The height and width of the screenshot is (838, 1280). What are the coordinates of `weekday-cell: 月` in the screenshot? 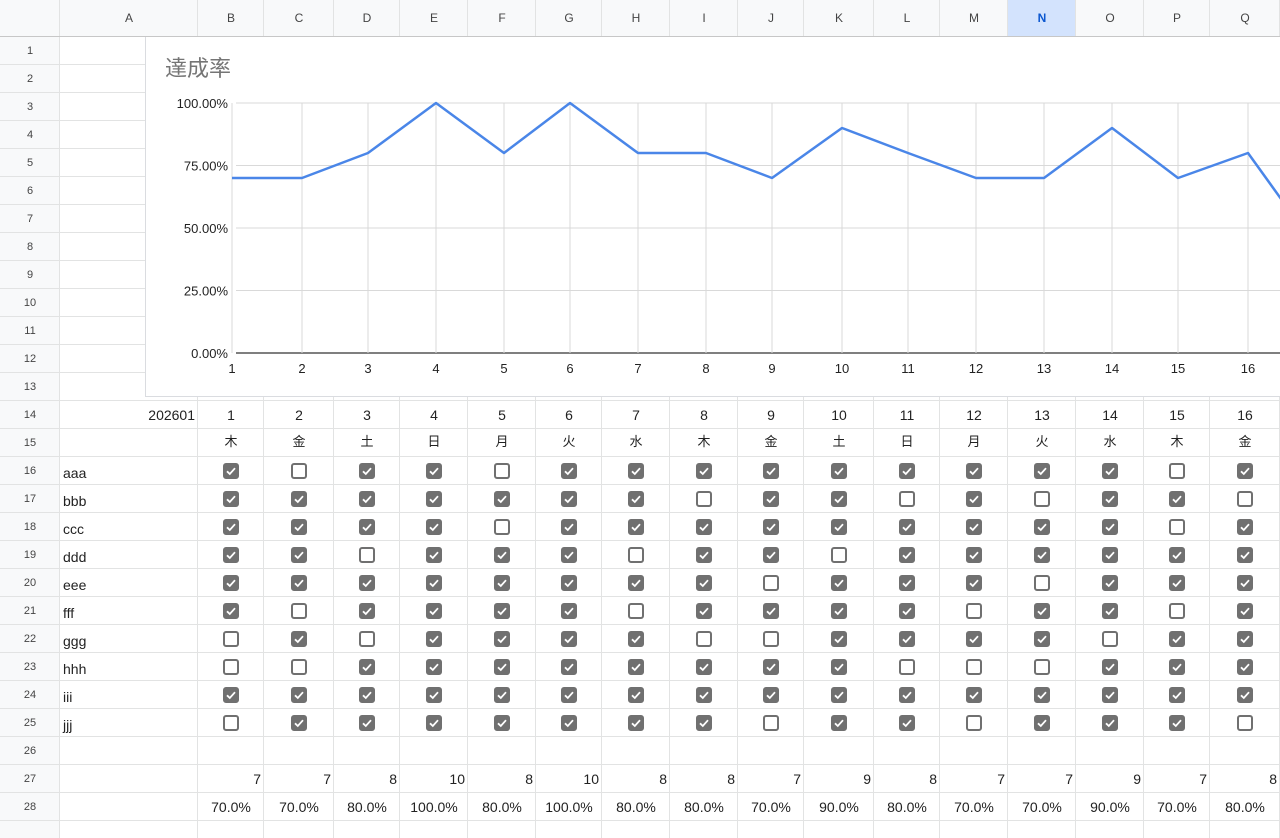 It's located at (974, 442).